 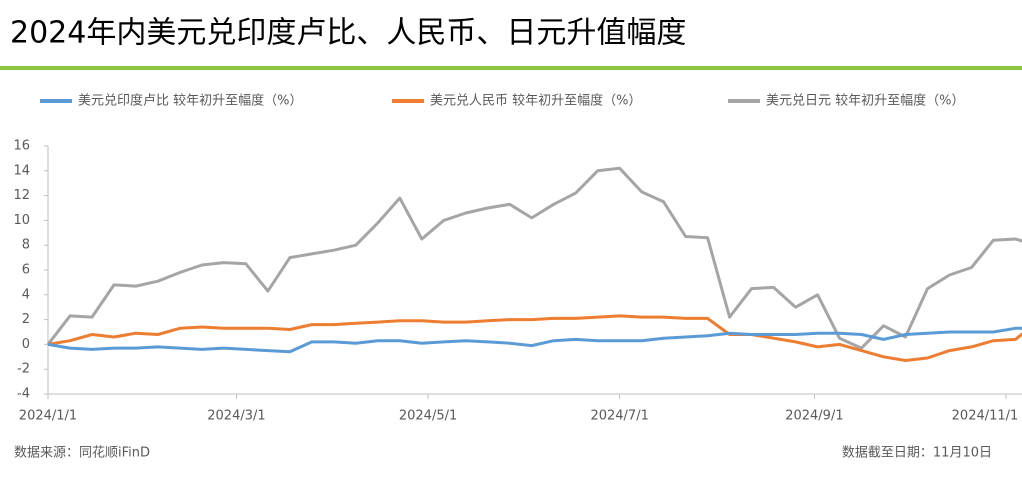 I want to click on y-tick-label: 14, so click(x=21, y=170).